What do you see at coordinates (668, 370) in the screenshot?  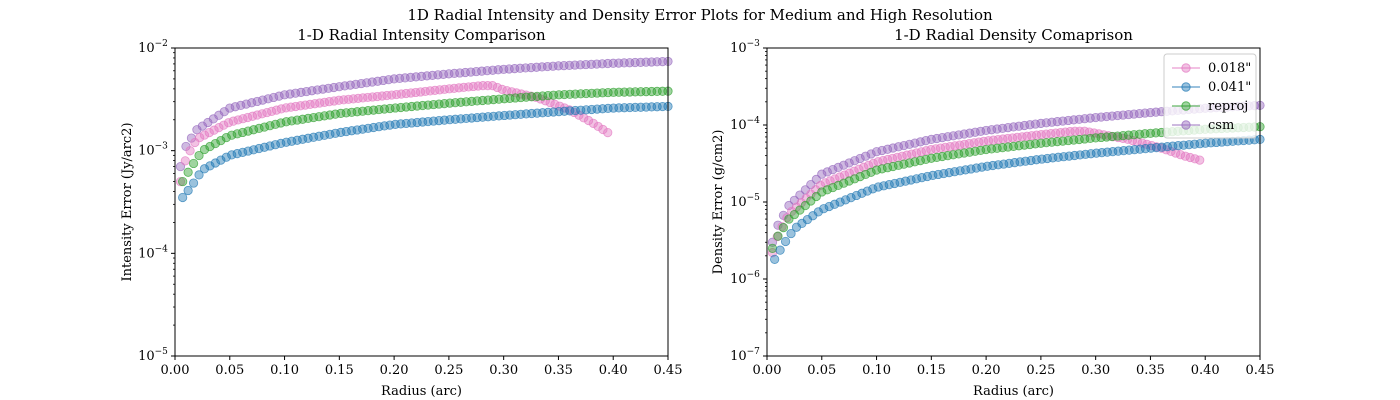 I see `left-x-tick-label: 0.45` at bounding box center [668, 370].